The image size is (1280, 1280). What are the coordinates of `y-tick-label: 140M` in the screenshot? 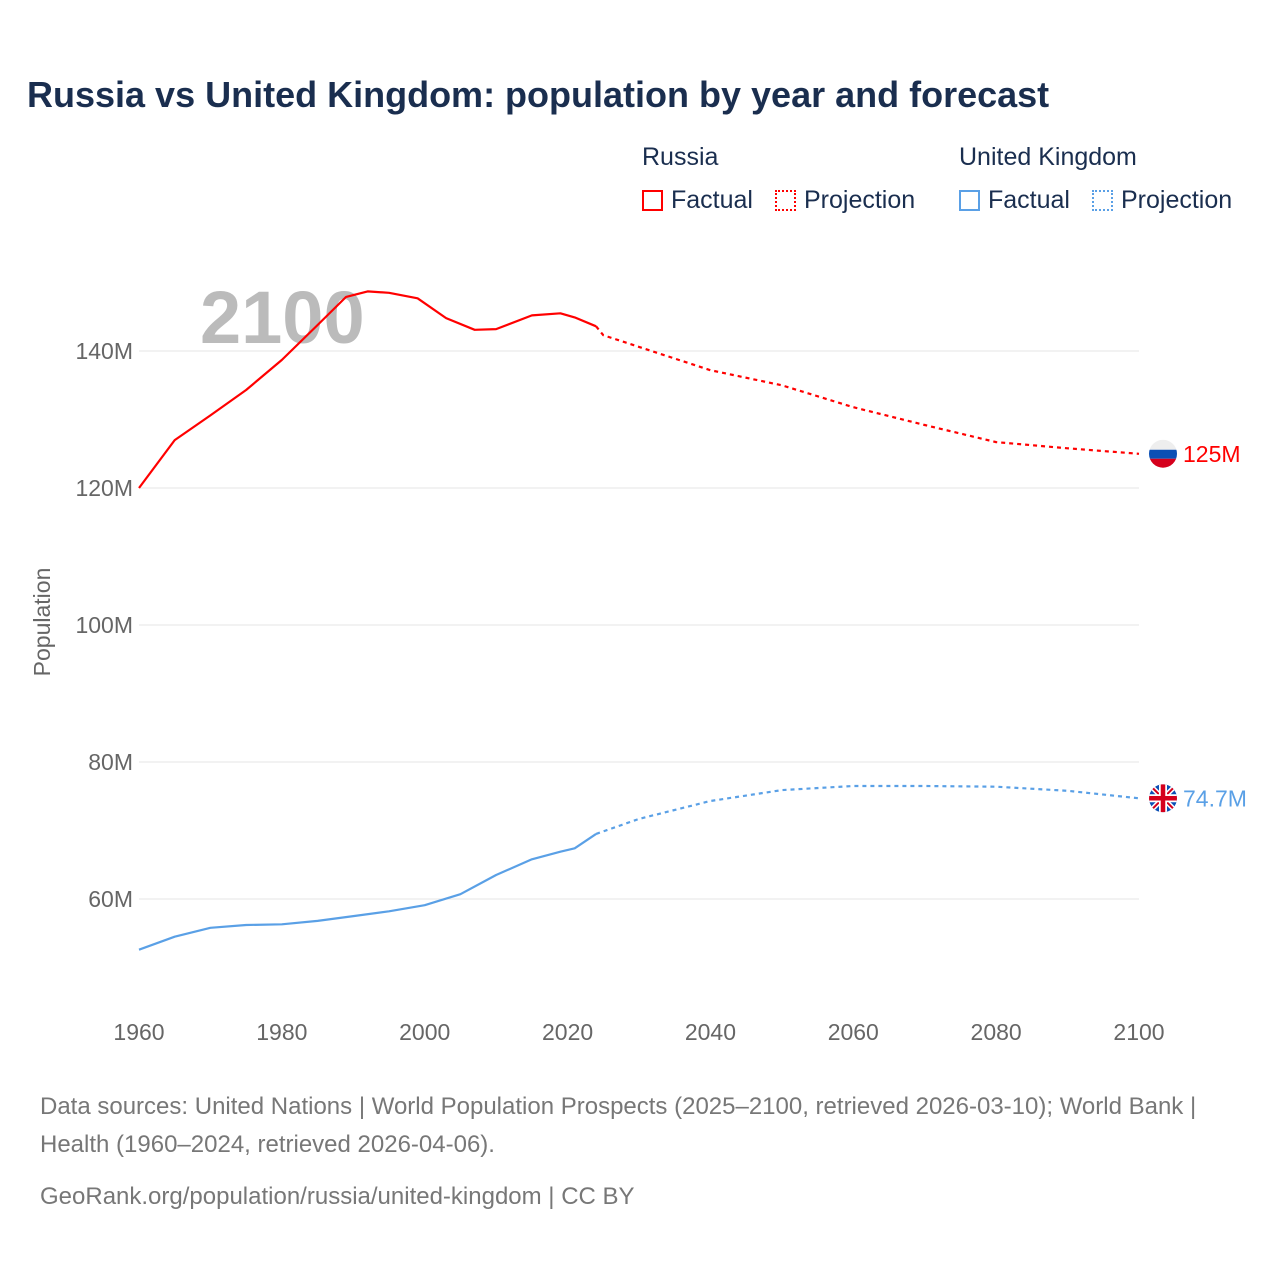 It's located at (104, 351).